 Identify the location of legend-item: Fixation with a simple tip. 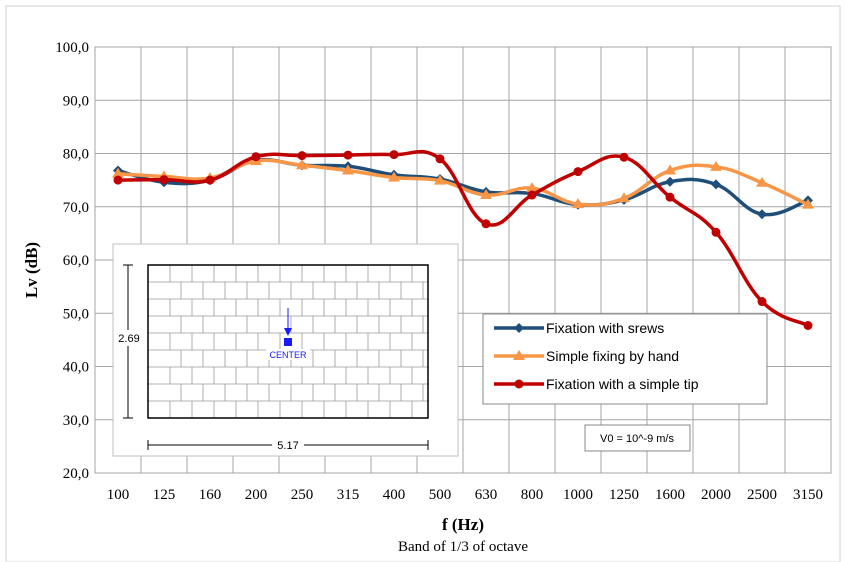
(596, 384).